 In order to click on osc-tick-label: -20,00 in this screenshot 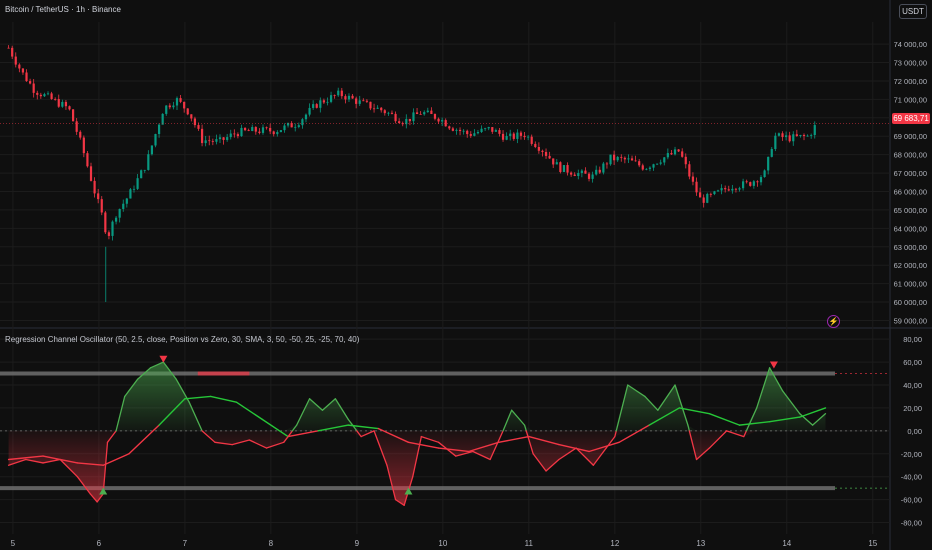, I will do `click(911, 454)`.